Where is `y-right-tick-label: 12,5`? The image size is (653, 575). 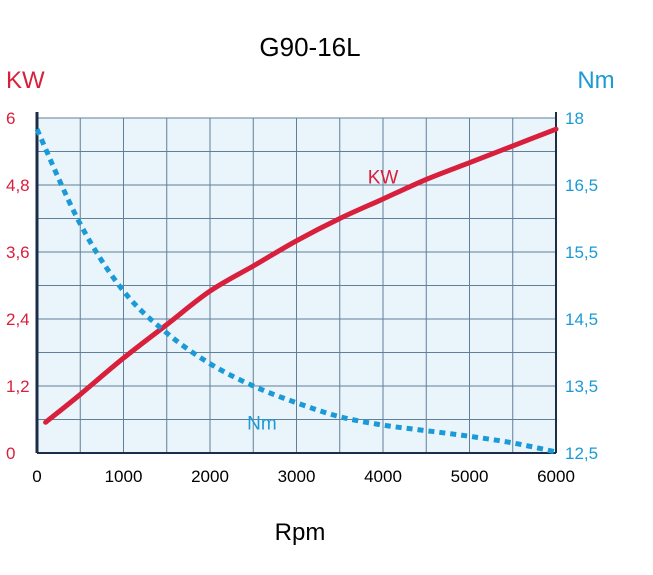 y-right-tick-label: 12,5 is located at coordinates (581, 453).